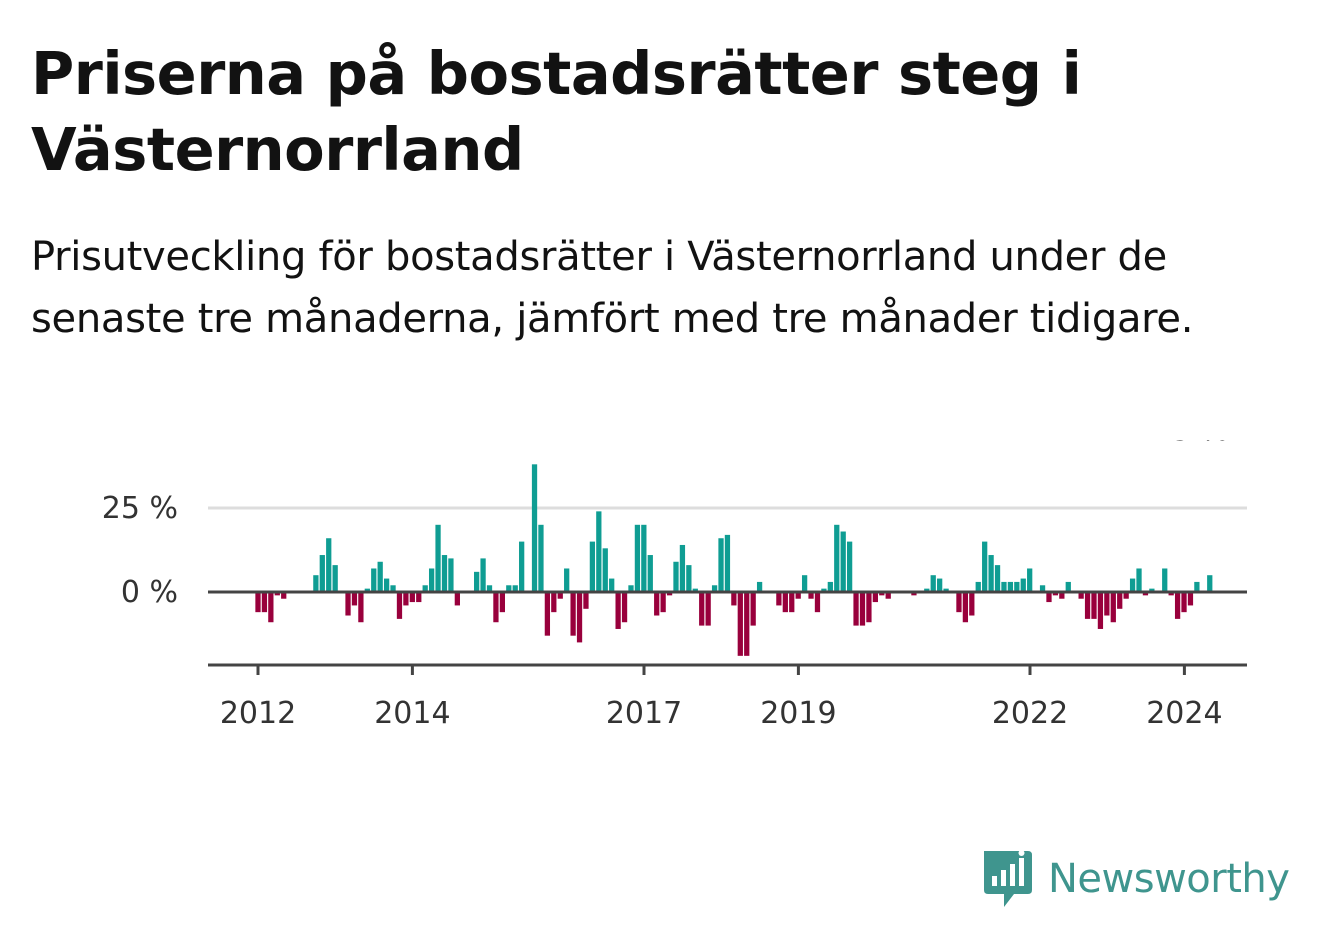 This screenshot has height=939, width=1322. Describe the element at coordinates (1169, 879) in the screenshot. I see `brand-name: Newsworthy` at that location.